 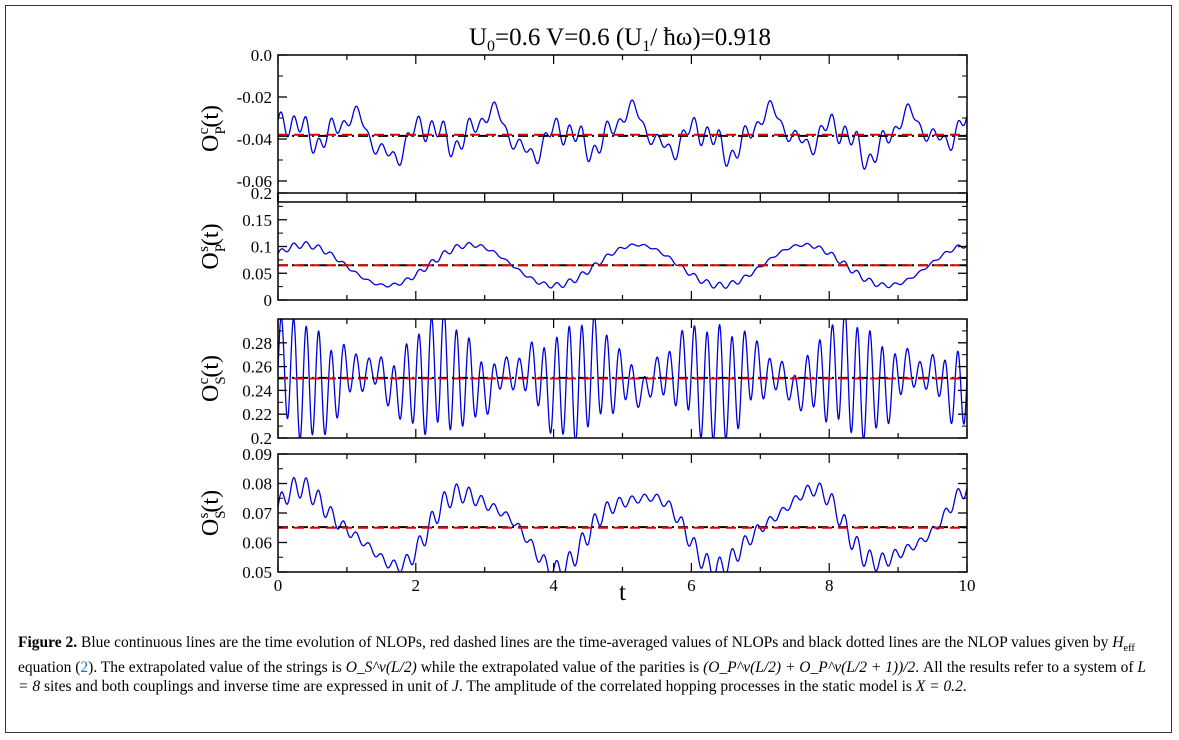 I want to click on panel-2-ytick-label: 0.15, so click(x=257, y=220).